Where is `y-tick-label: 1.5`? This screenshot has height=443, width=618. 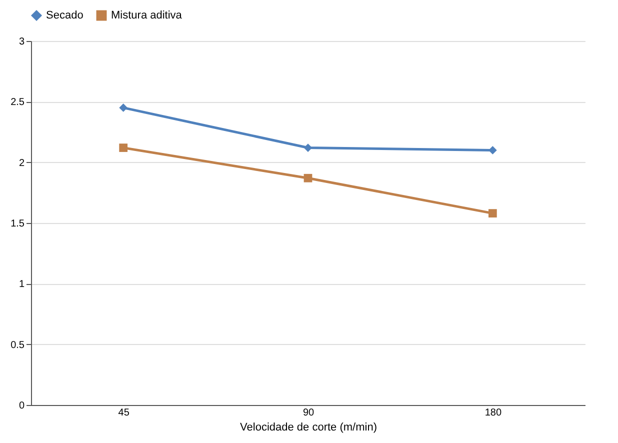 y-tick-label: 1.5 is located at coordinates (17, 224).